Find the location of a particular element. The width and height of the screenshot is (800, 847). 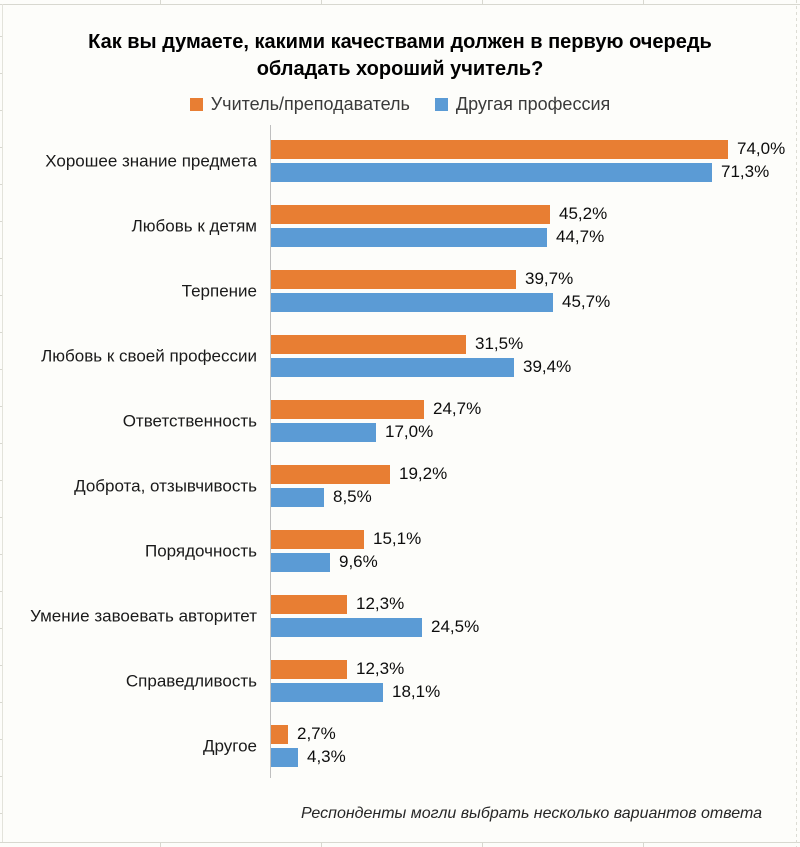

bar-group: Любовь к детям 45,2% 44,7% is located at coordinates (396, 225).